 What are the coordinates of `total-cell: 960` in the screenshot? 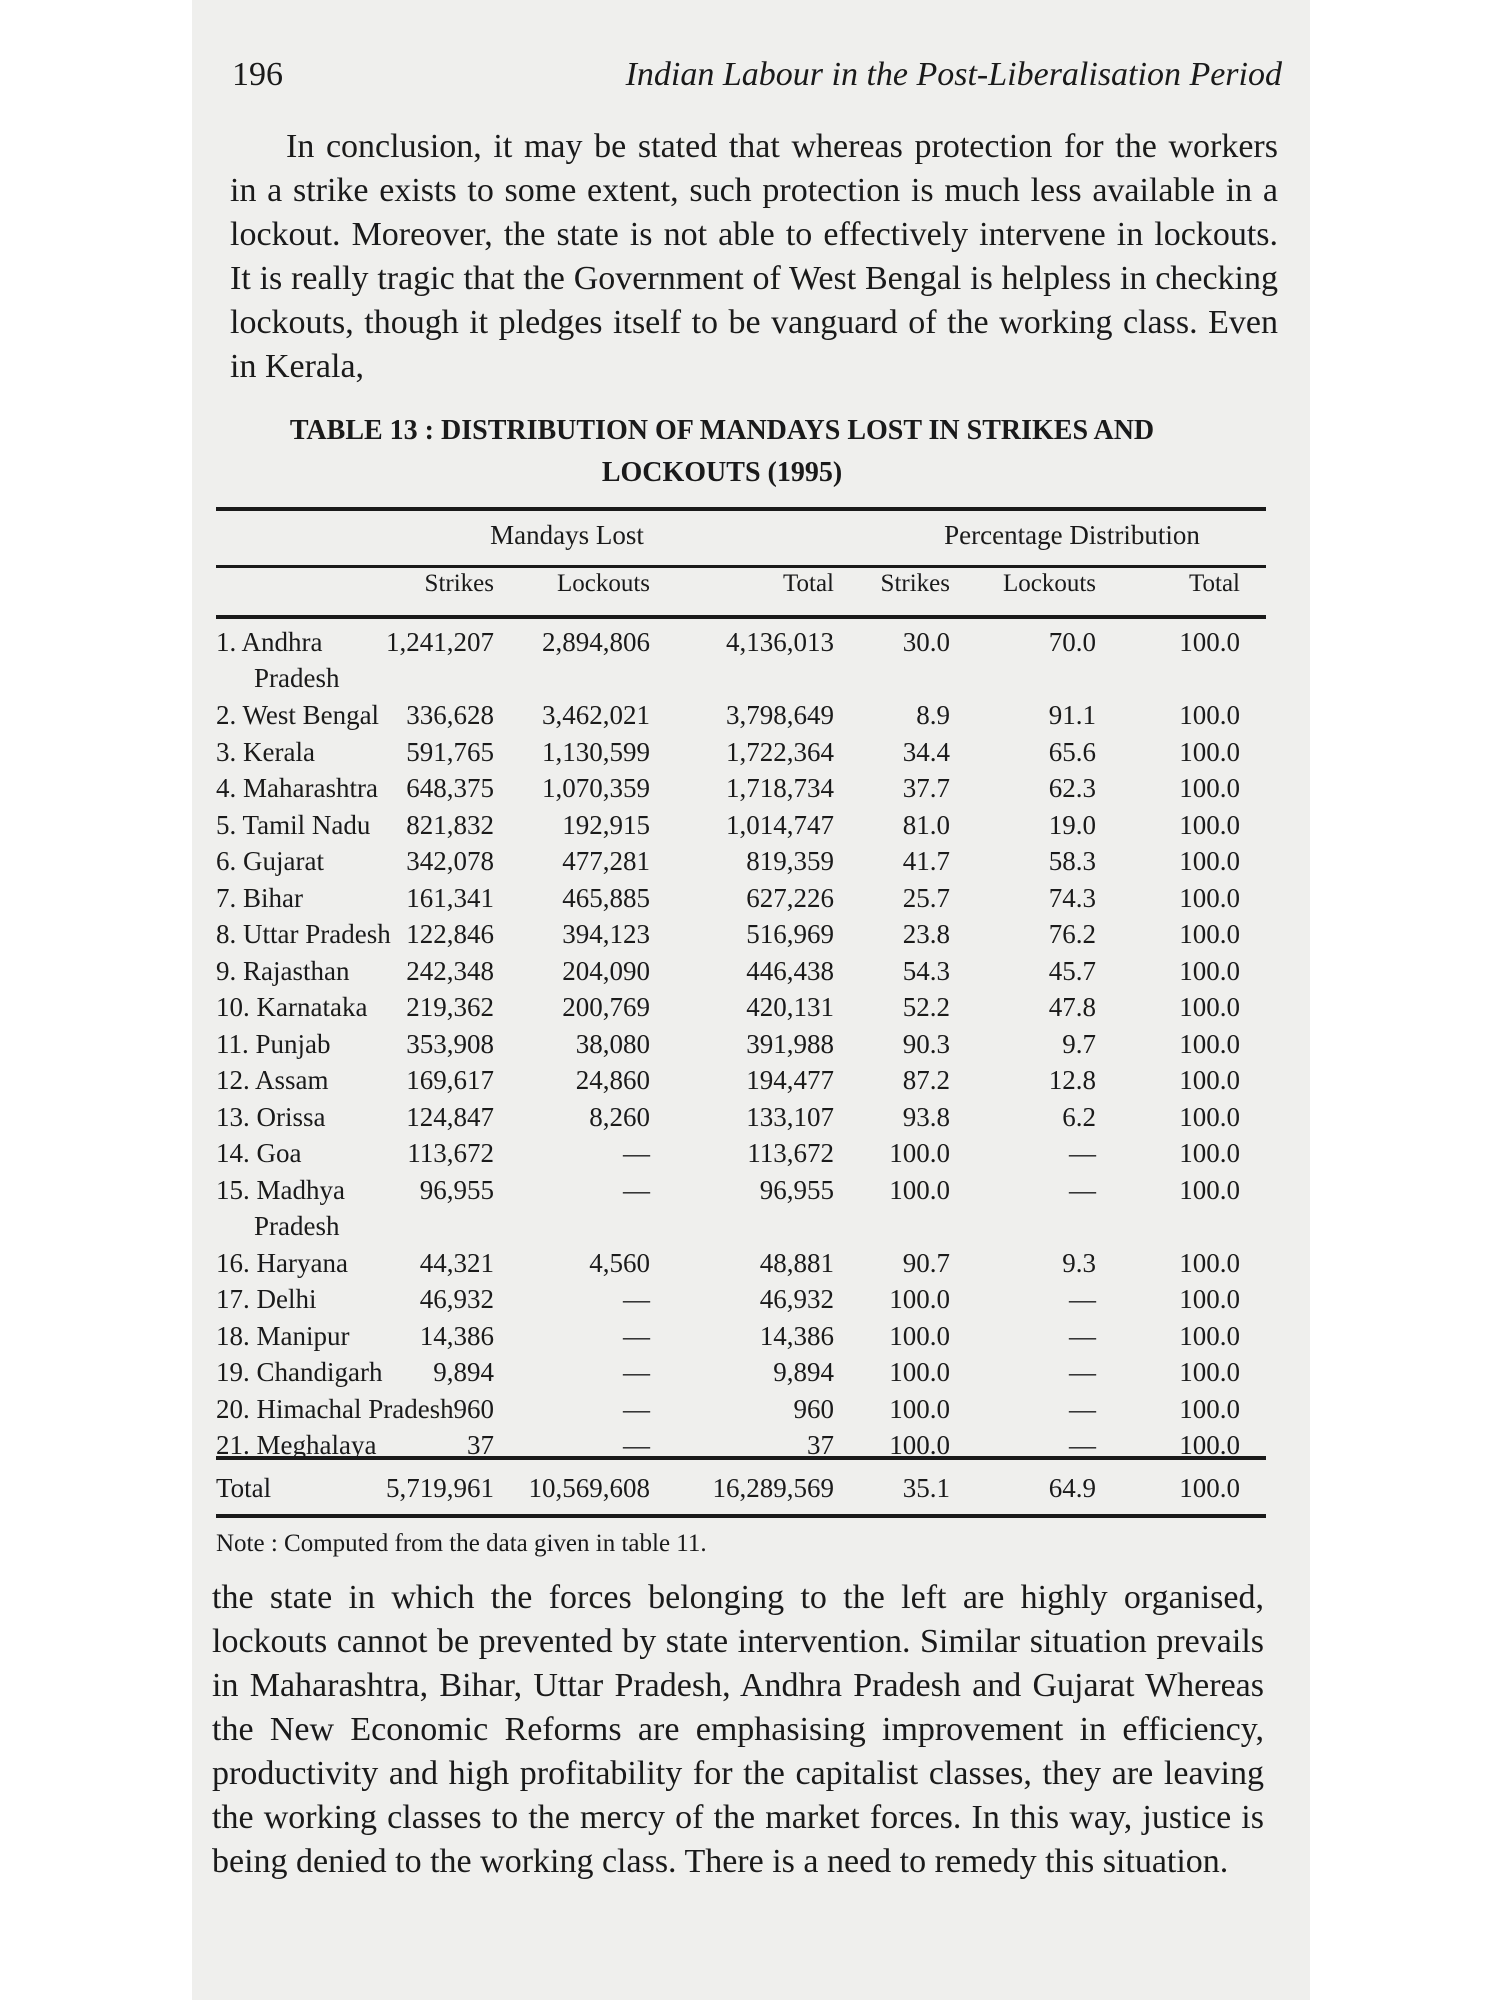 It's located at (814, 1408).